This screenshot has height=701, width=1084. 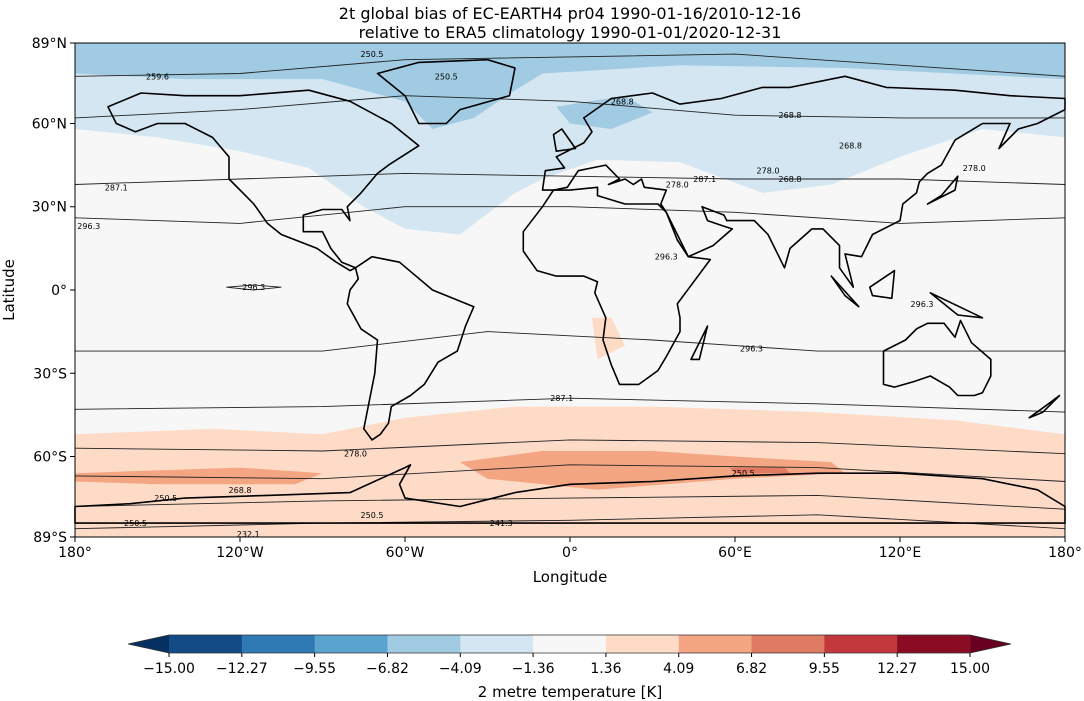 What do you see at coordinates (59, 291) in the screenshot?
I see `y-tick-label: 0°` at bounding box center [59, 291].